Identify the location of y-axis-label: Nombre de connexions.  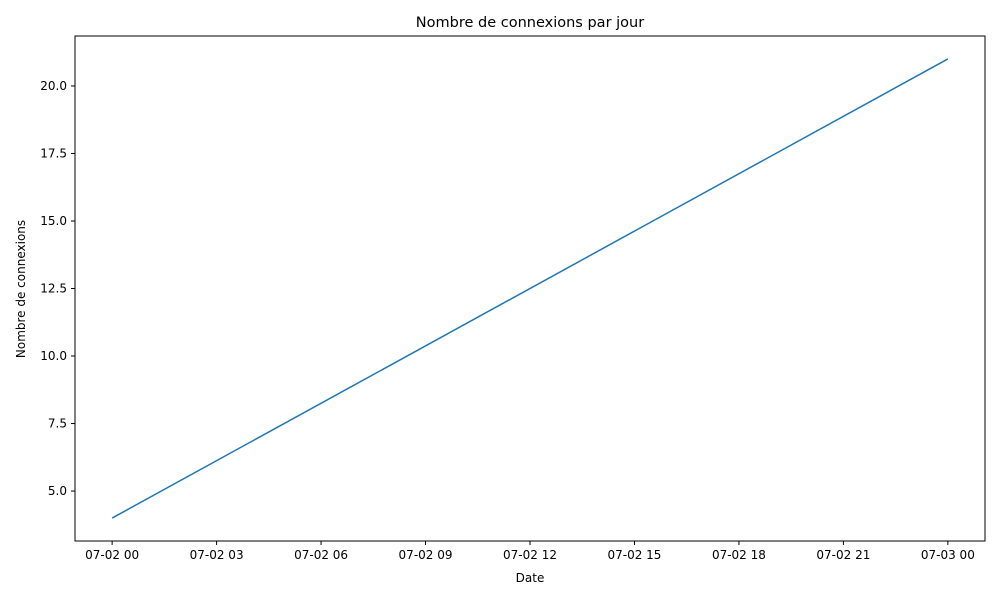
(21, 289).